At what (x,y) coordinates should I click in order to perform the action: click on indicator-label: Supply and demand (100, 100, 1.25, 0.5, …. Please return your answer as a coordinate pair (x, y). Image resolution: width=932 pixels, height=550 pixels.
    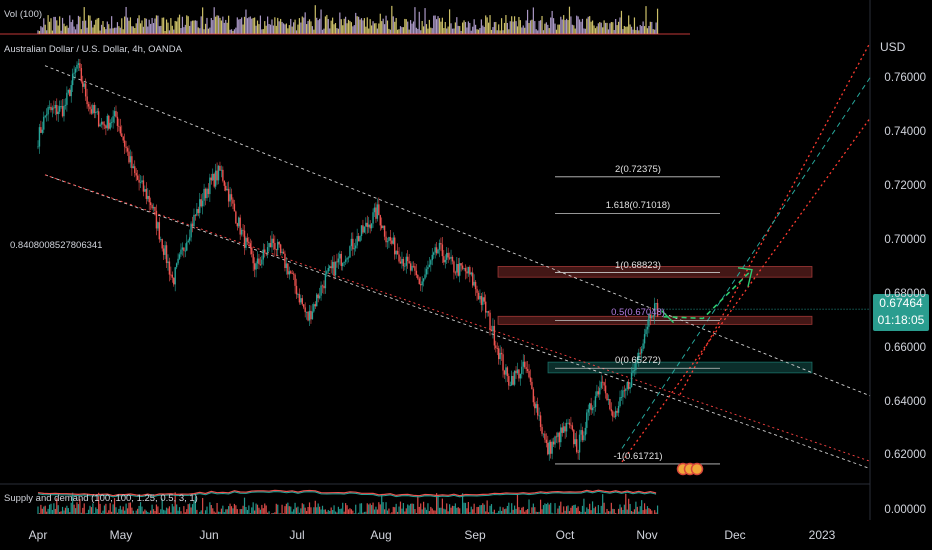
    Looking at the image, I should click on (101, 498).